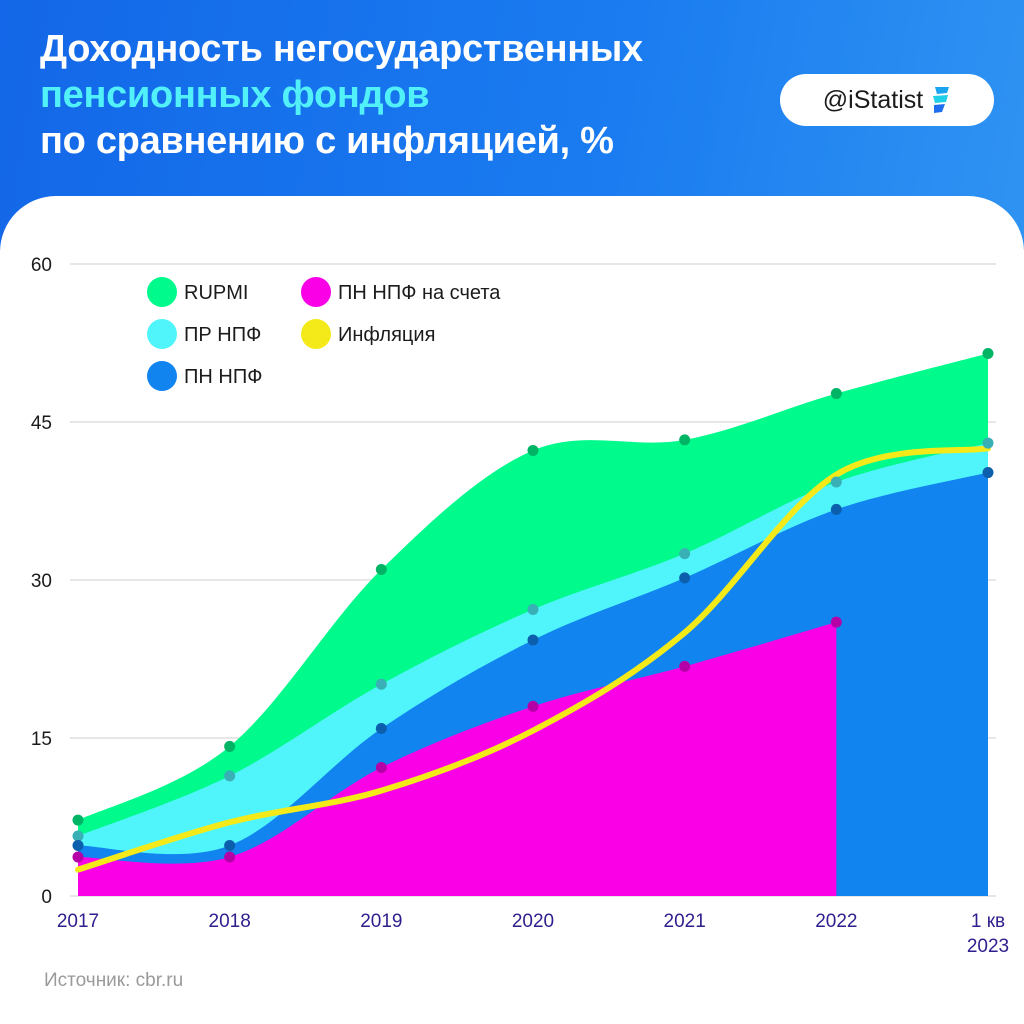  Describe the element at coordinates (836, 921) in the screenshot. I see `x-tick-label: 2022` at that location.